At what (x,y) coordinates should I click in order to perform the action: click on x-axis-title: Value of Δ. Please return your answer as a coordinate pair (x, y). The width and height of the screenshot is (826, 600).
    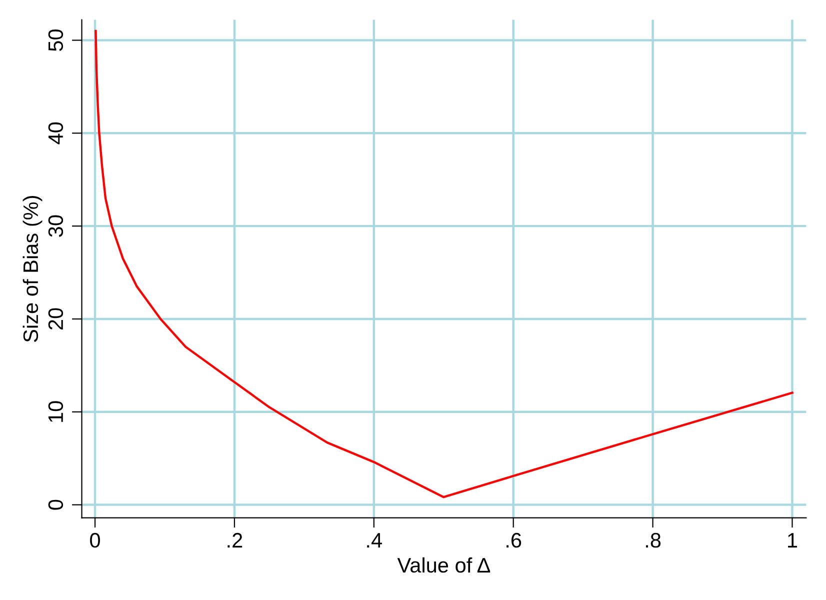
    Looking at the image, I should click on (443, 565).